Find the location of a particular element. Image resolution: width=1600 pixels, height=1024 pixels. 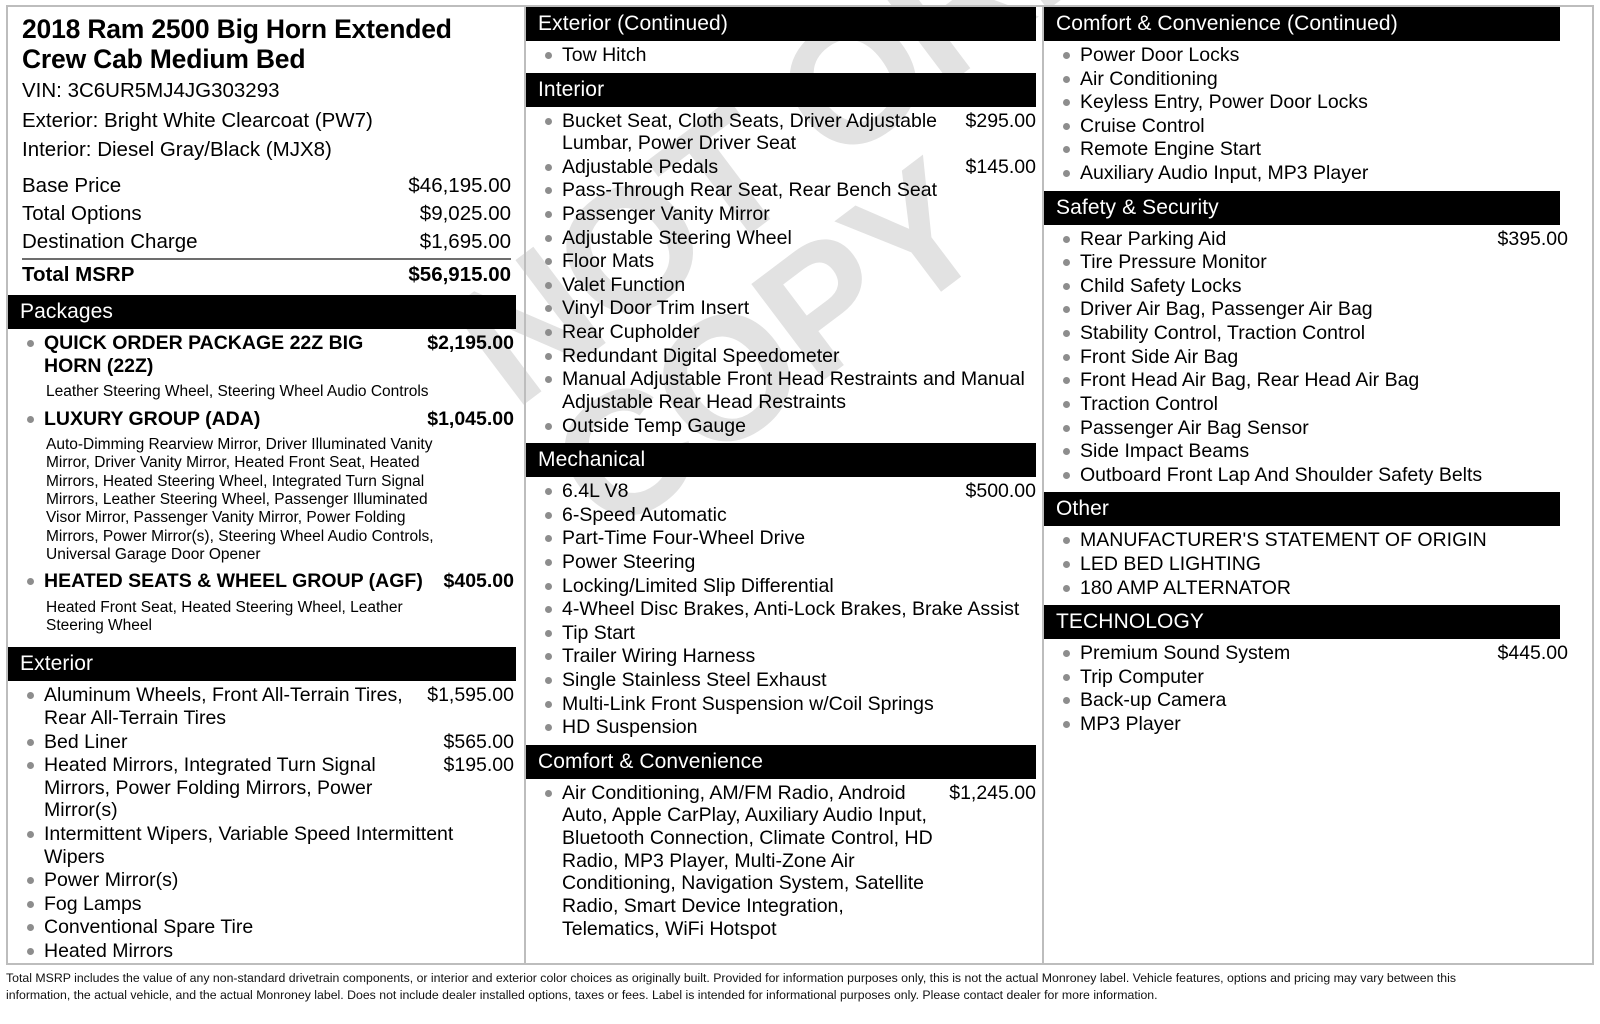

item-label: Tow Hitch is located at coordinates (604, 55).